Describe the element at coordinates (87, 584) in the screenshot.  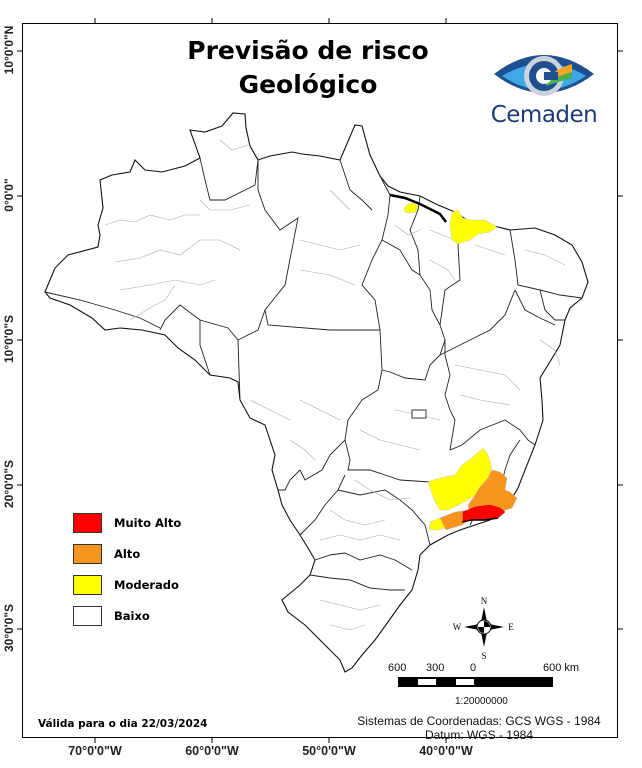
I see `legend-swatch-moderado` at that location.